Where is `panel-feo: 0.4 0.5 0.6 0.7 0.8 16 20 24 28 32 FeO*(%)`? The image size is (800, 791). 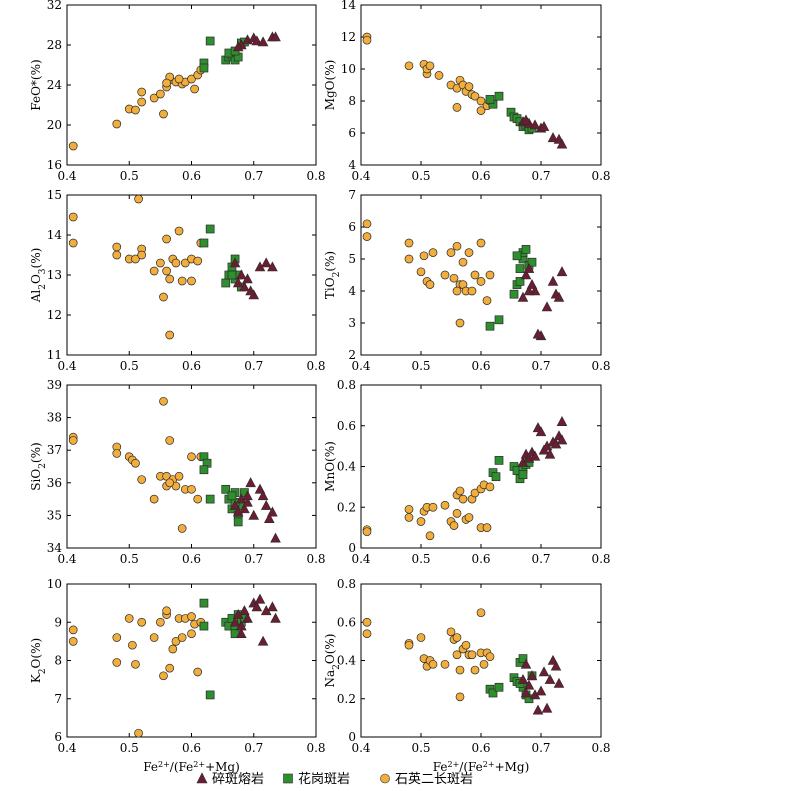 panel-feo: 0.4 0.5 0.6 0.7 0.8 16 20 24 28 32 FeO*(%) is located at coordinates (177, 91).